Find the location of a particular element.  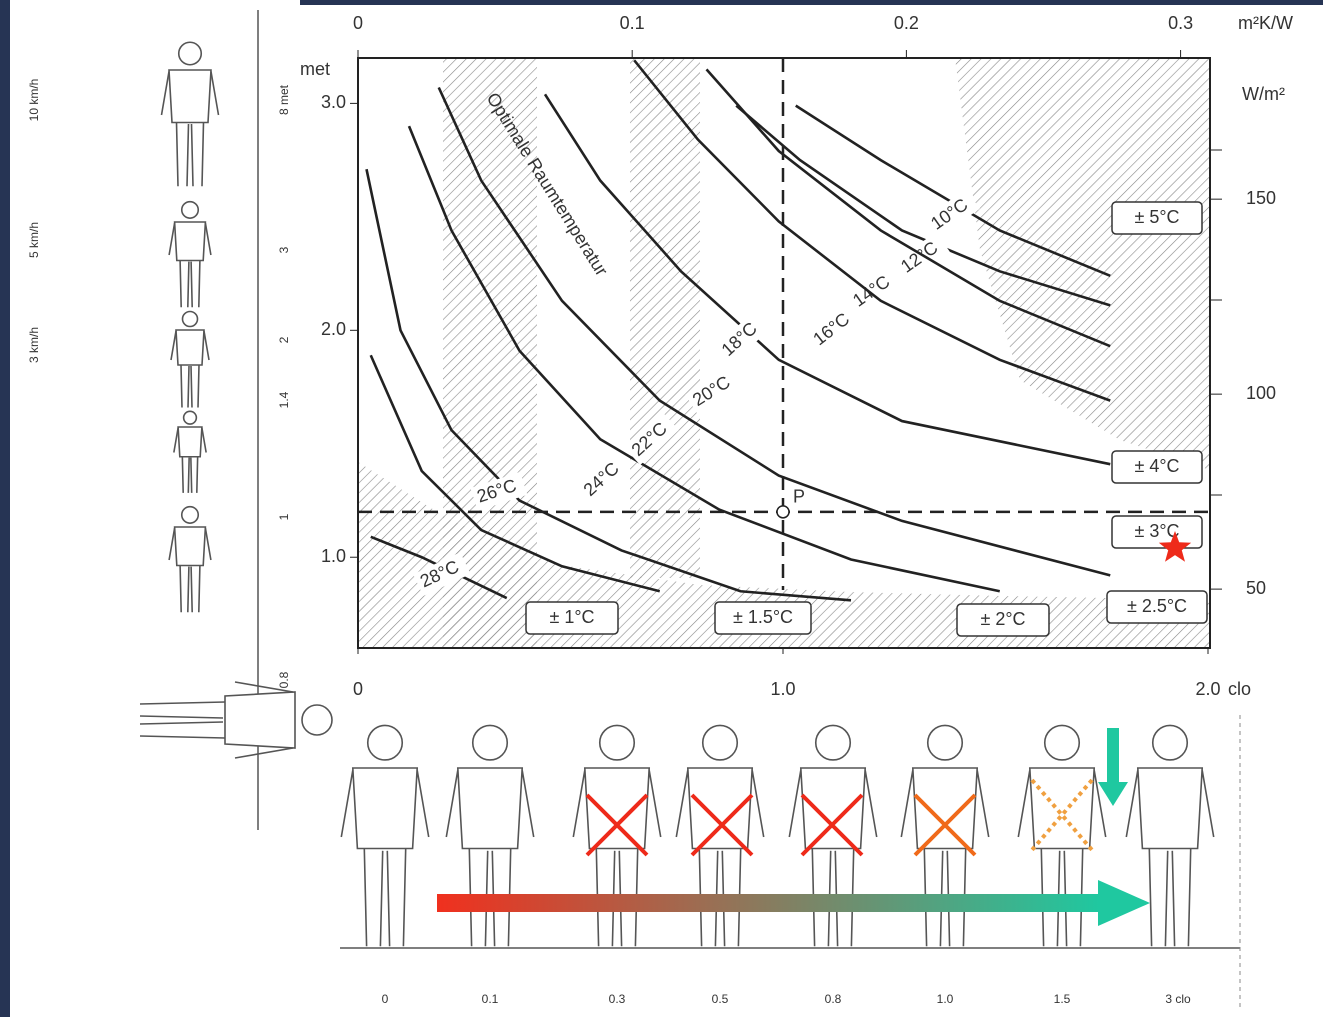

met-label: 2 is located at coordinates (284, 339).